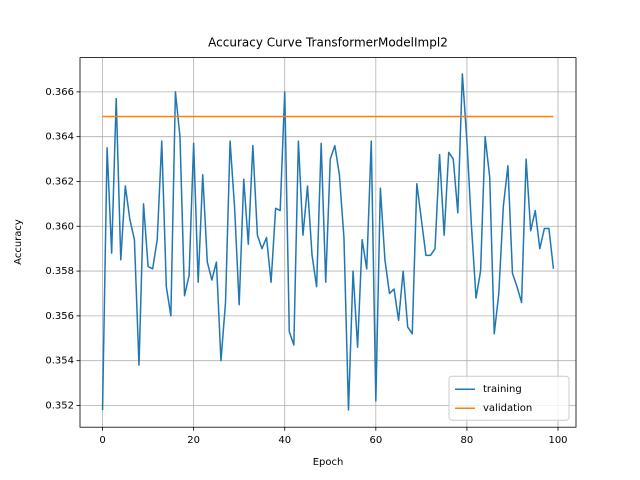  I want to click on y-axis-label: Accuracy, so click(18, 242).